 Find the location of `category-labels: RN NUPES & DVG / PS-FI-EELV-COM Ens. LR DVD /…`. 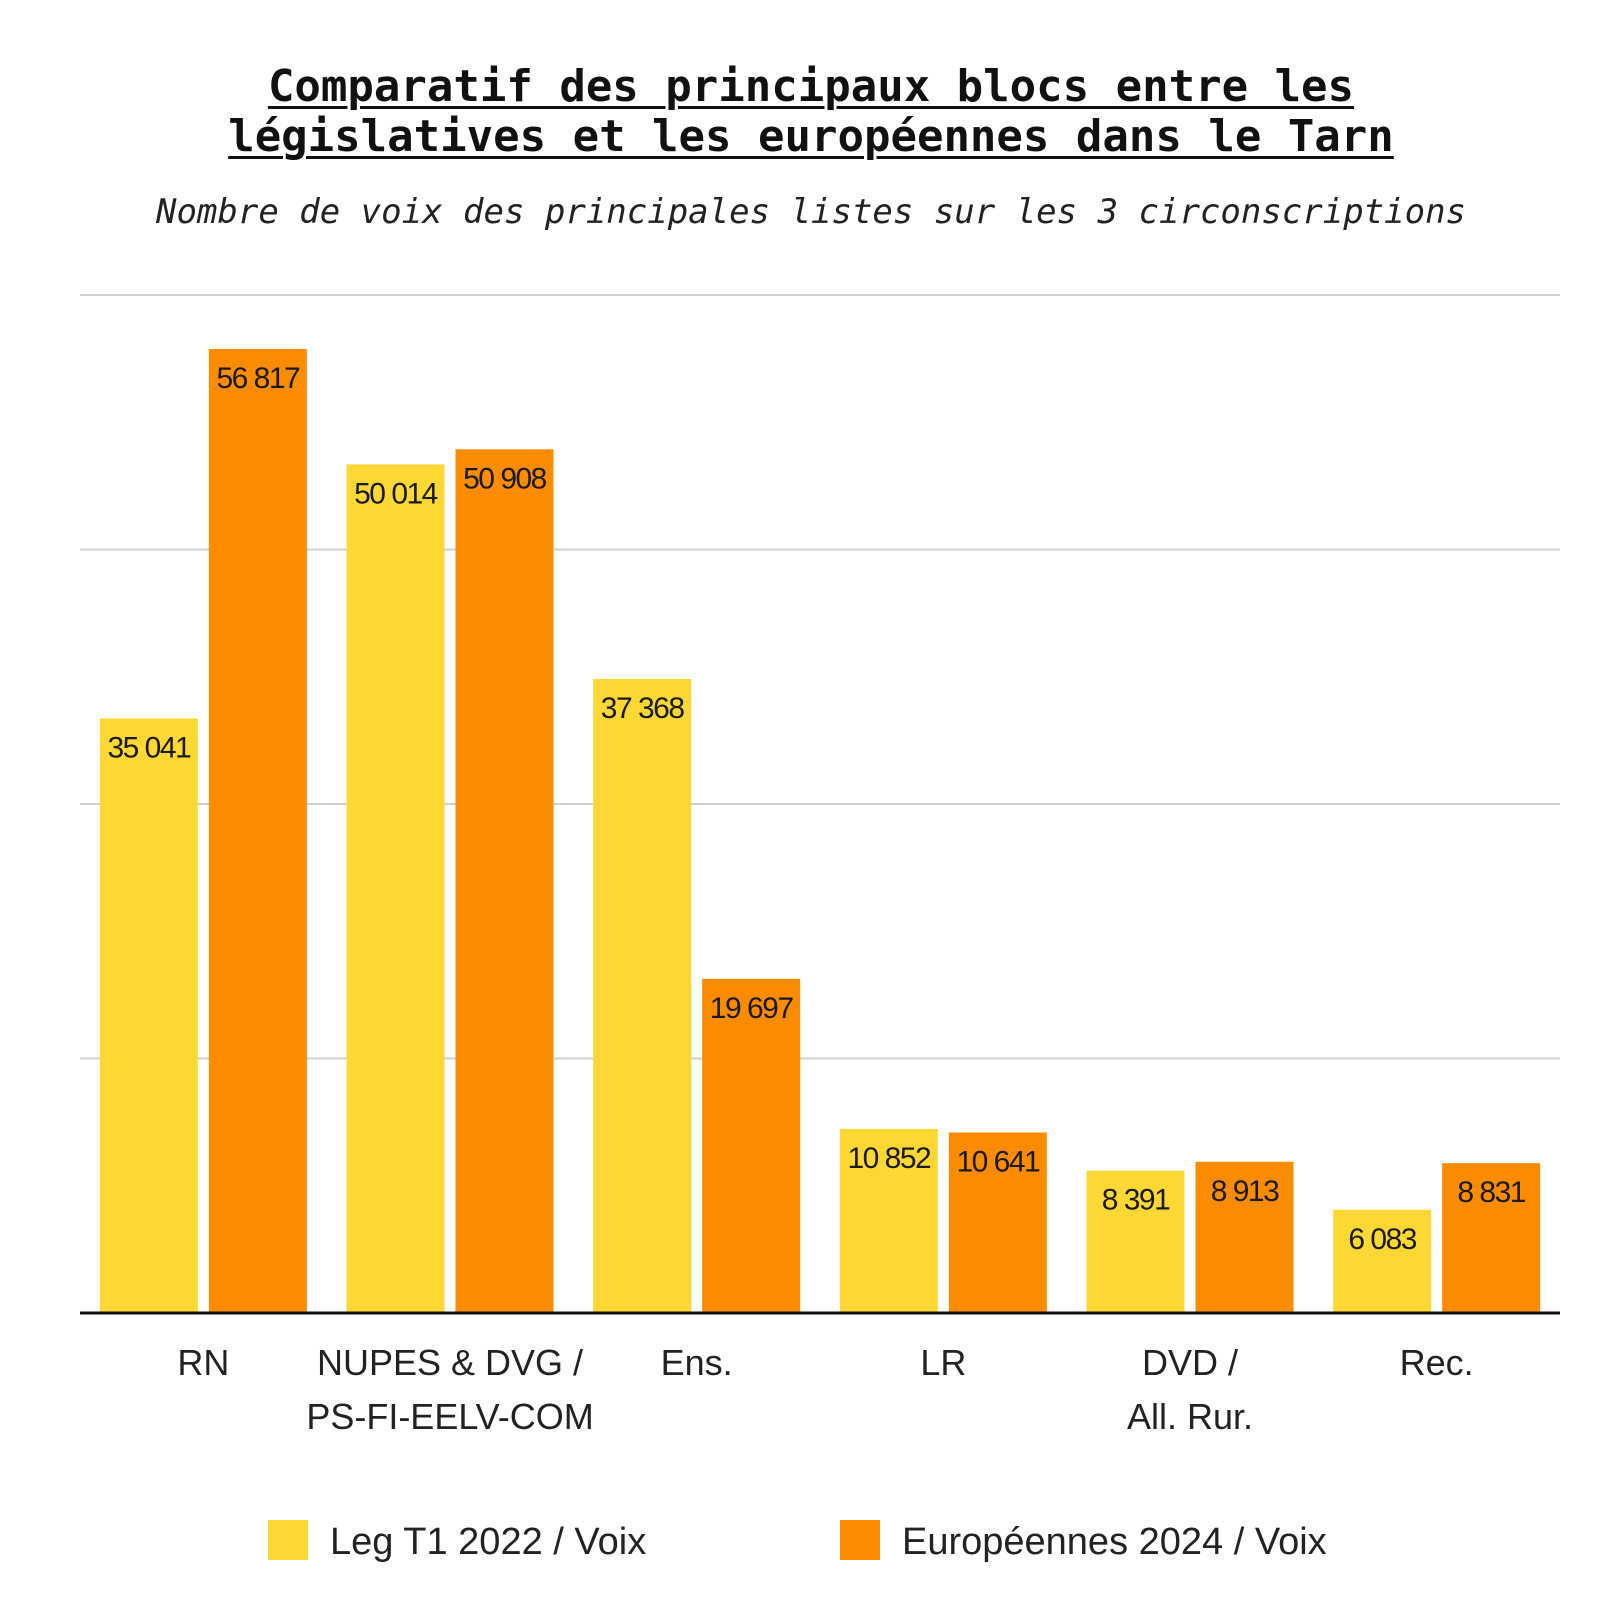

category-labels: RN NUPES & DVG / PS-FI-EELV-COM Ens. LR DVD /… is located at coordinates (825, 1389).